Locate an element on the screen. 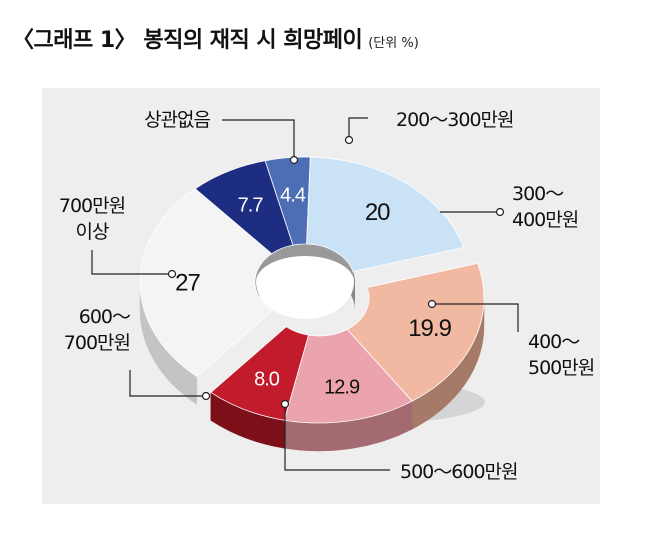  chart-title: 〈그래프 1〉 봉직의 재직 시 희망페이 is located at coordinates (187, 40).